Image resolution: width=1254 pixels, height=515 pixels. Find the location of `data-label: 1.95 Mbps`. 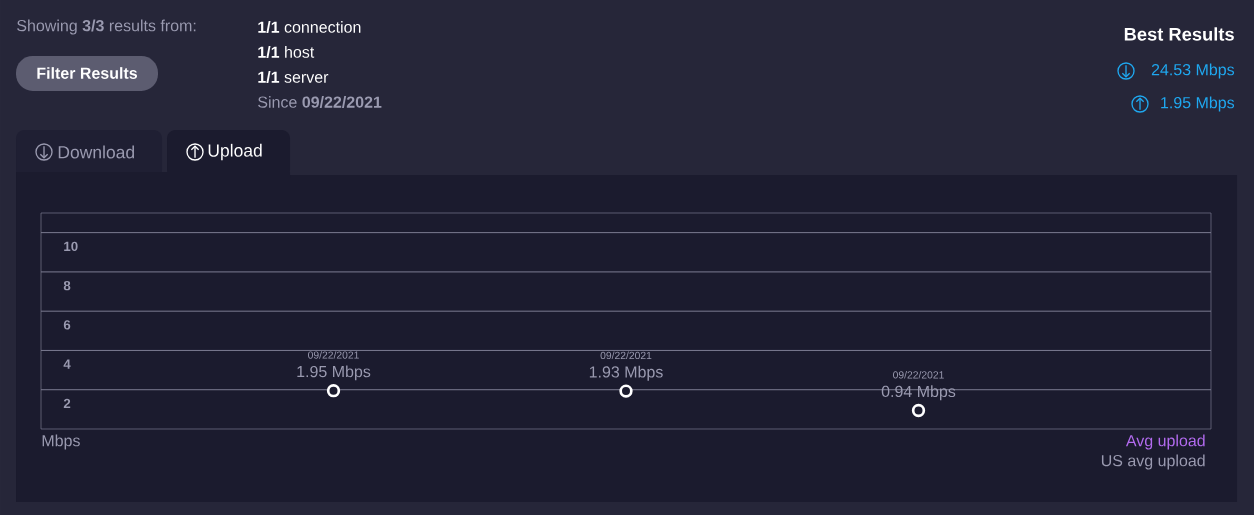

data-label: 1.95 Mbps is located at coordinates (334, 373).